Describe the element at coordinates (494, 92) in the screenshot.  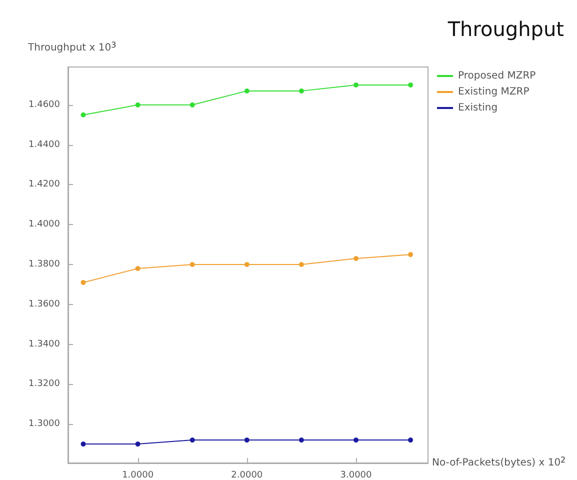
I see `legend-label: Existing MZRP` at that location.